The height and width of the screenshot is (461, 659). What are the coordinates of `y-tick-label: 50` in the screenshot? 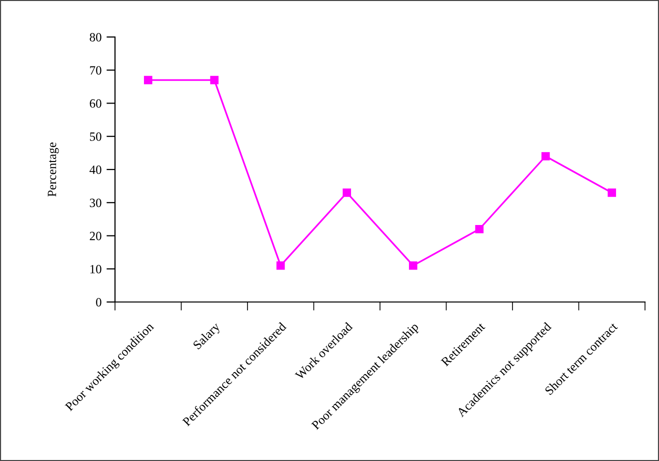 It's located at (96, 136).